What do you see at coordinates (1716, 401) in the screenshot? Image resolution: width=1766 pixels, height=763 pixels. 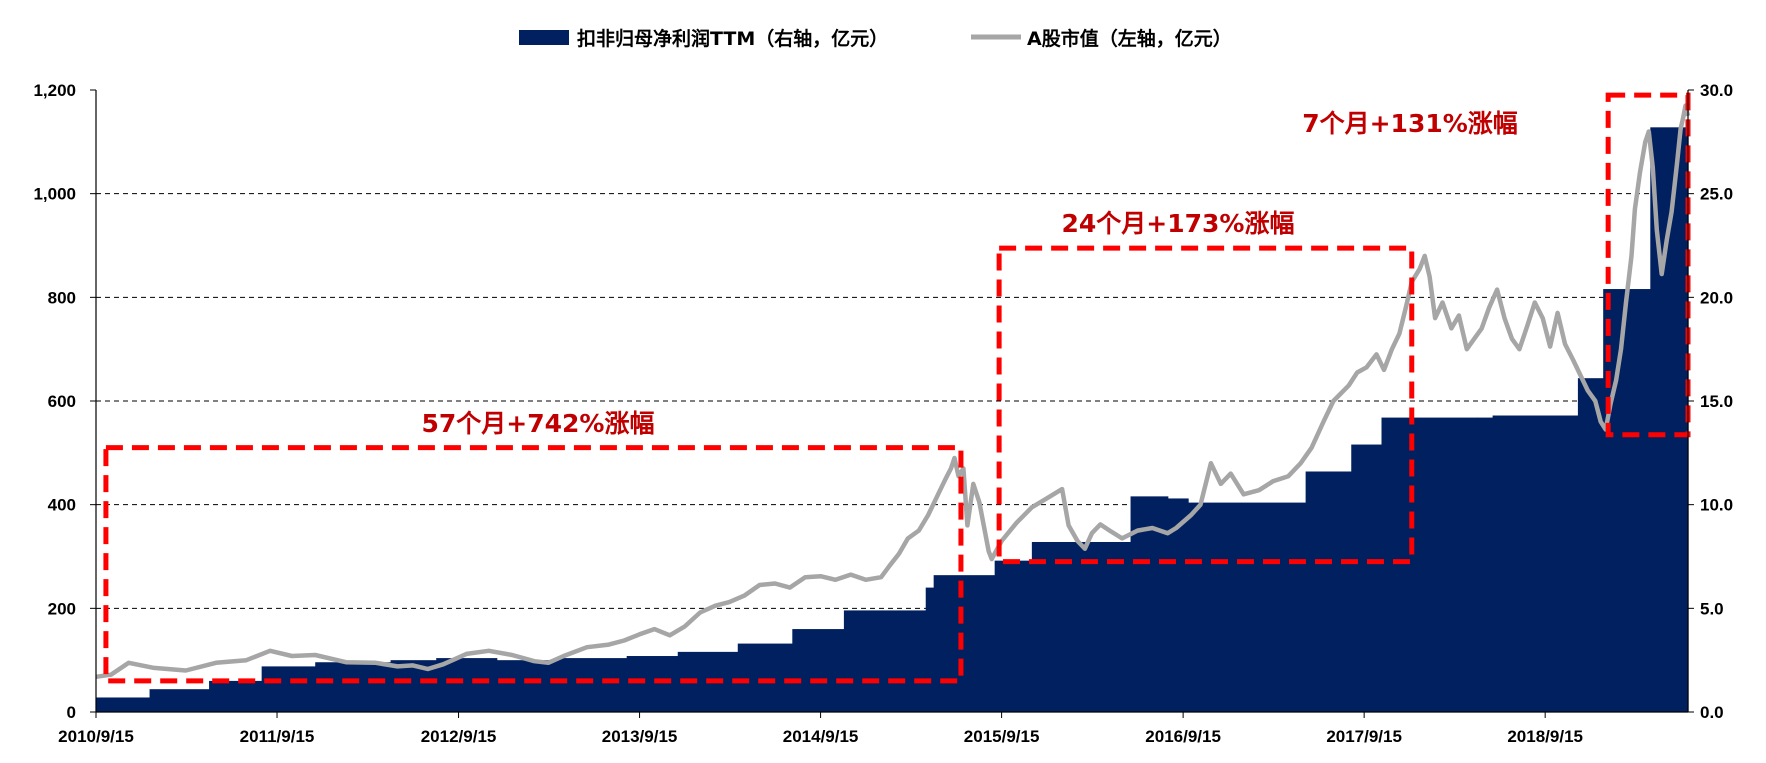 I see `y-right-tick-label: 15.0` at bounding box center [1716, 401].